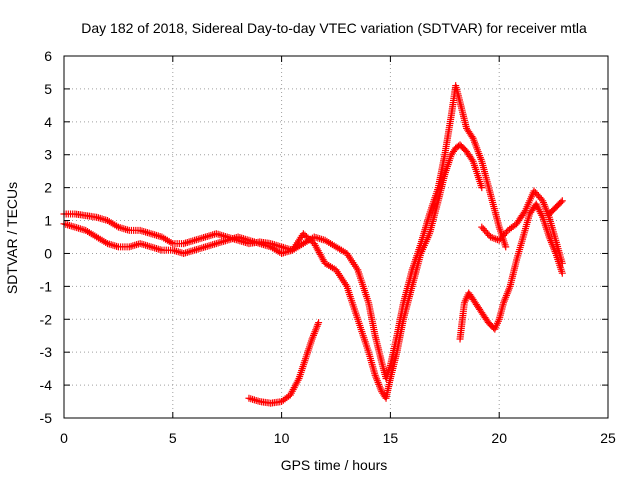 This screenshot has height=480, width=640. Describe the element at coordinates (12, 238) in the screenshot. I see `y-axis-label: SDTVAR / TECUs` at that location.